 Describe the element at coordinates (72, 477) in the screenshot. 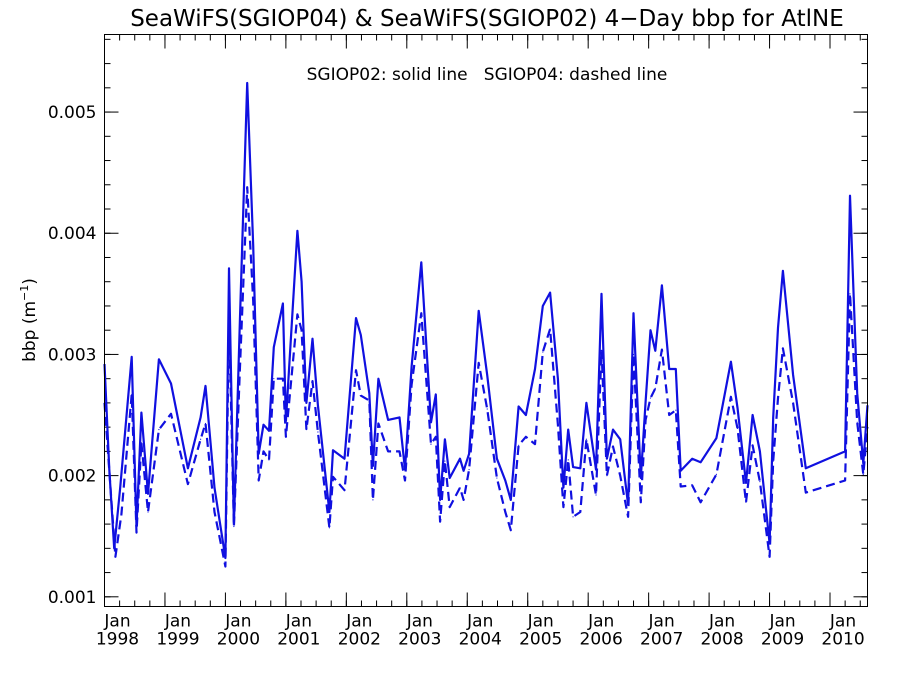

I see `y-tick-label: 0.002` at that location.